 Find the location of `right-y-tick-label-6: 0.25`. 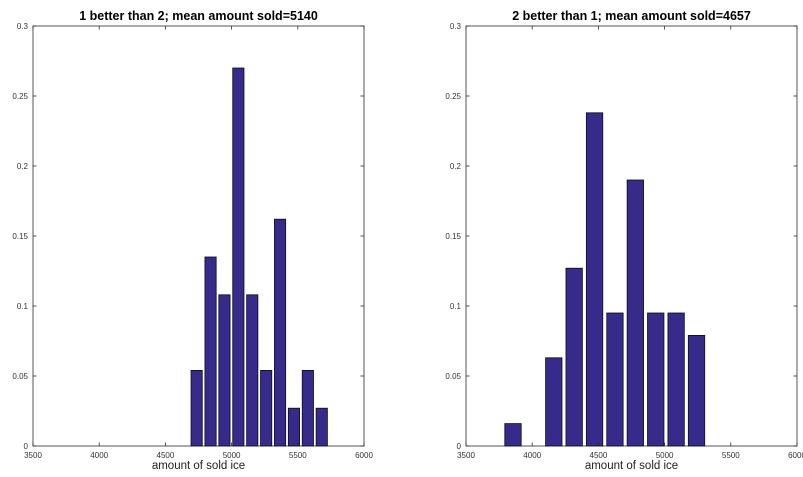

right-y-tick-label-6: 0.25 is located at coordinates (453, 96).